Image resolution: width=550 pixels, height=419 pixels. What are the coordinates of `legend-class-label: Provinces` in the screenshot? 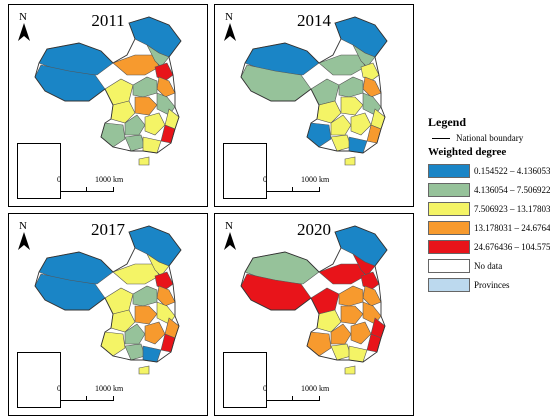 It's located at (492, 284).